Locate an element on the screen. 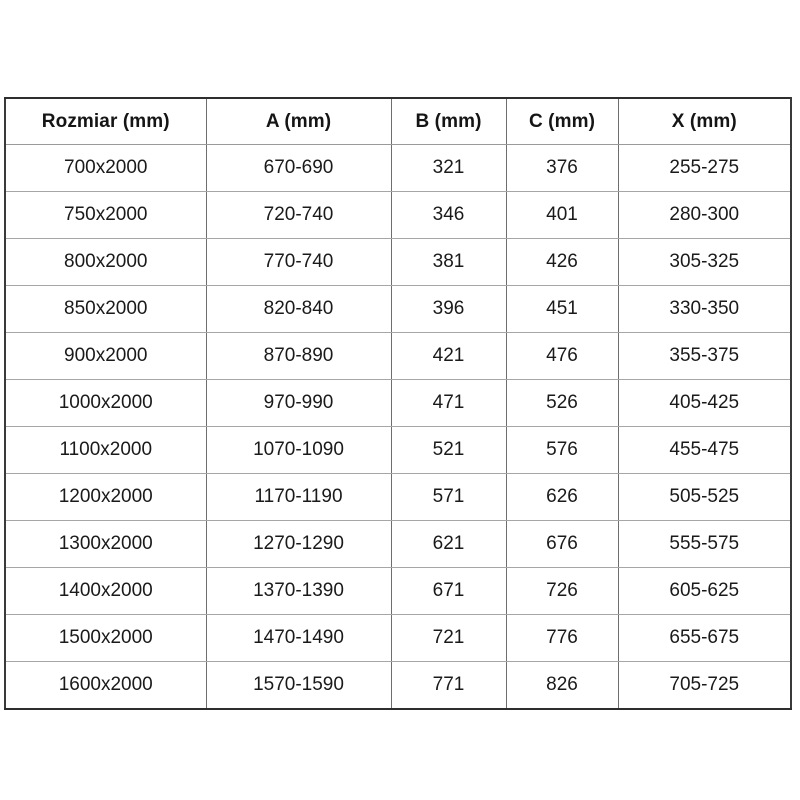 This screenshot has width=800, height=800. cell-c: 476 is located at coordinates (562, 356).